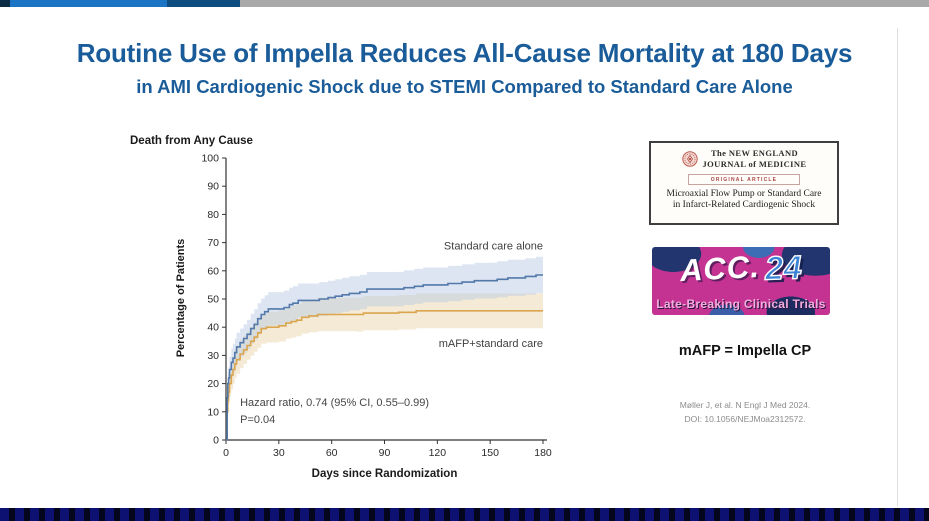  What do you see at coordinates (584, 3) in the screenshot?
I see `top-bar-segment-gray` at bounding box center [584, 3].